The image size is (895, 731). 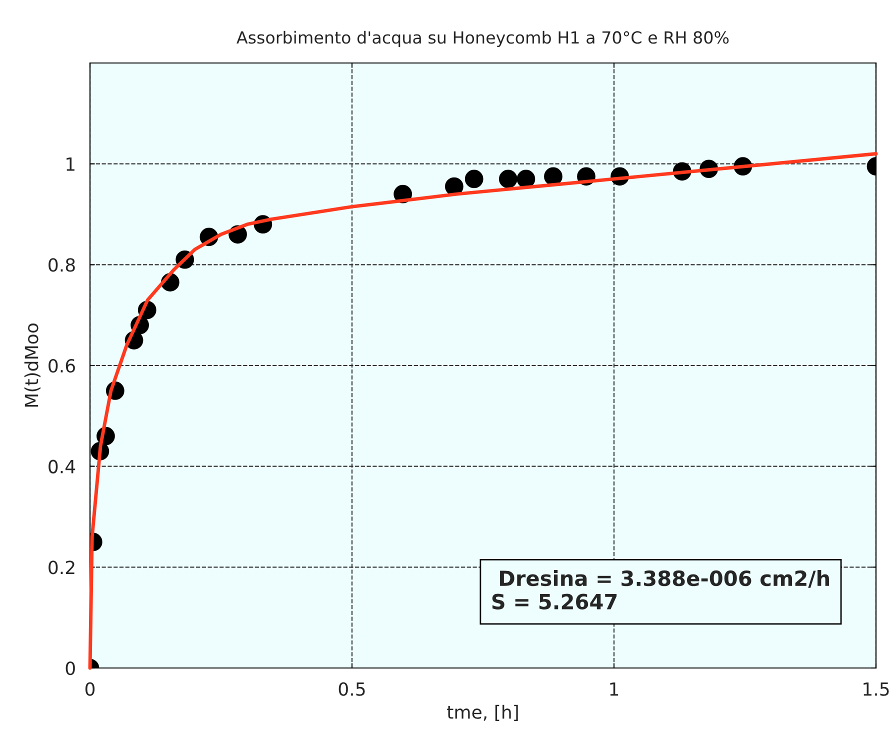 What do you see at coordinates (70, 668) in the screenshot?
I see `y-tick-label: 0` at bounding box center [70, 668].